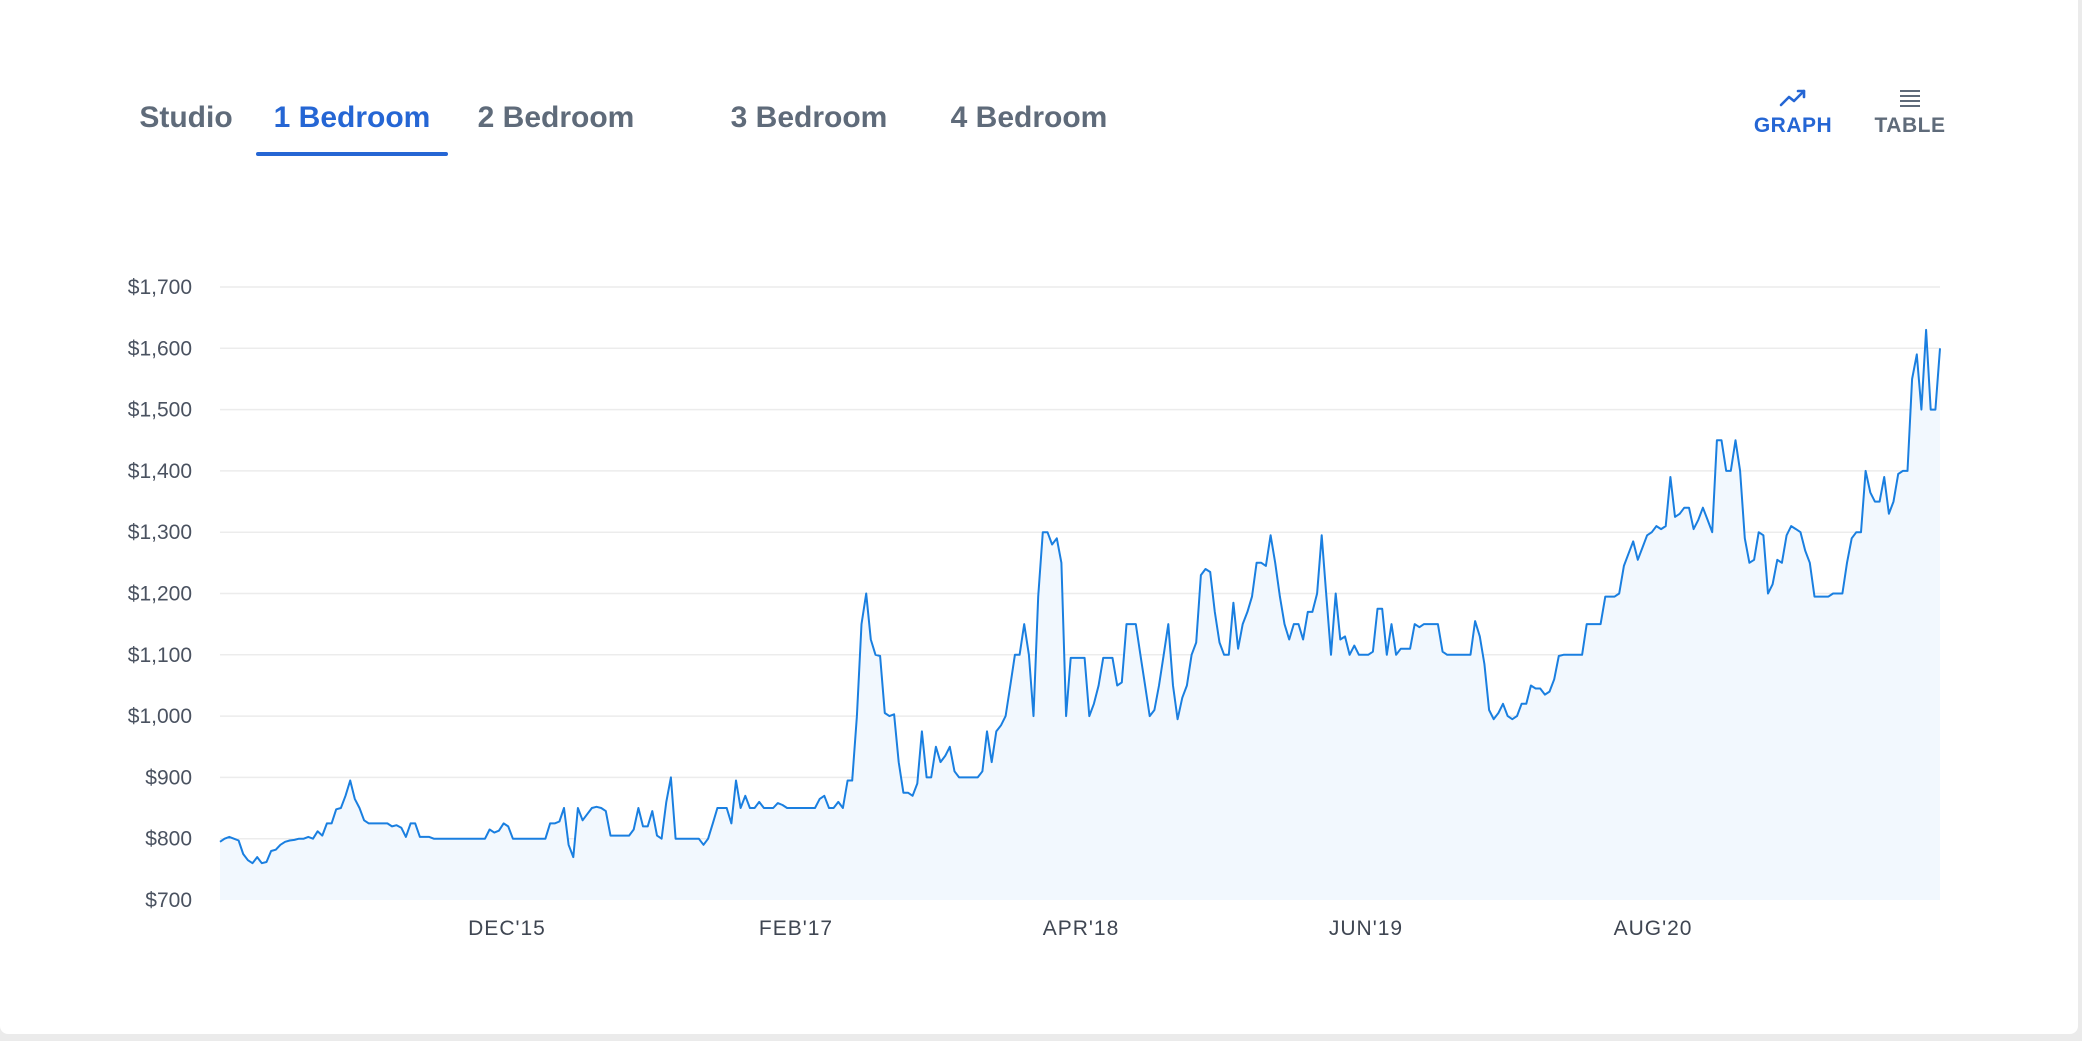 The width and height of the screenshot is (2082, 1041). What do you see at coordinates (160, 471) in the screenshot?
I see `y-tick-label: $1,400` at bounding box center [160, 471].